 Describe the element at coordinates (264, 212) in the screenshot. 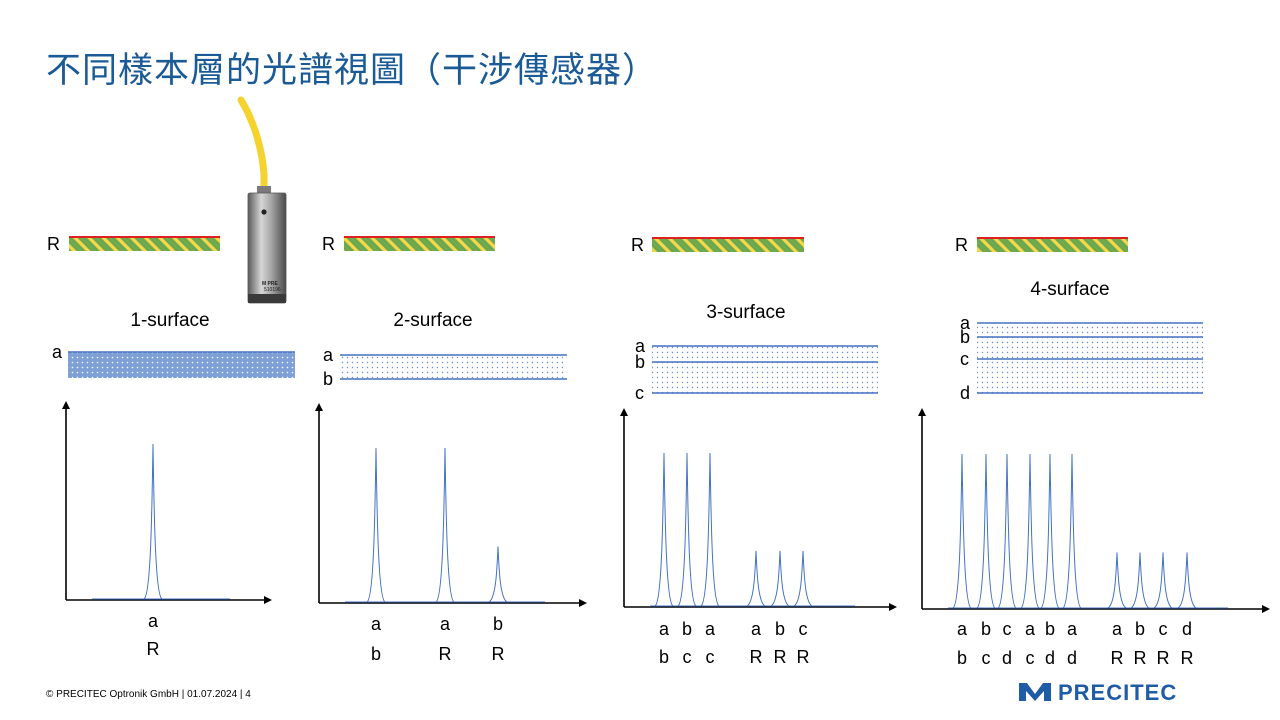

I see `sensor-status-led` at that location.